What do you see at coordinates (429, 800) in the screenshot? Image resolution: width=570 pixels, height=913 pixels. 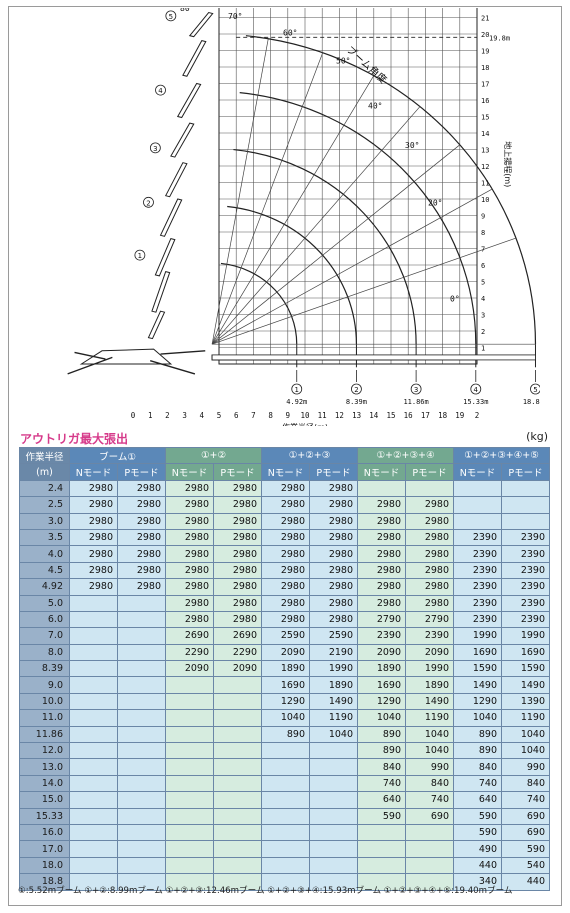 I see `load-cell: 740` at bounding box center [429, 800].